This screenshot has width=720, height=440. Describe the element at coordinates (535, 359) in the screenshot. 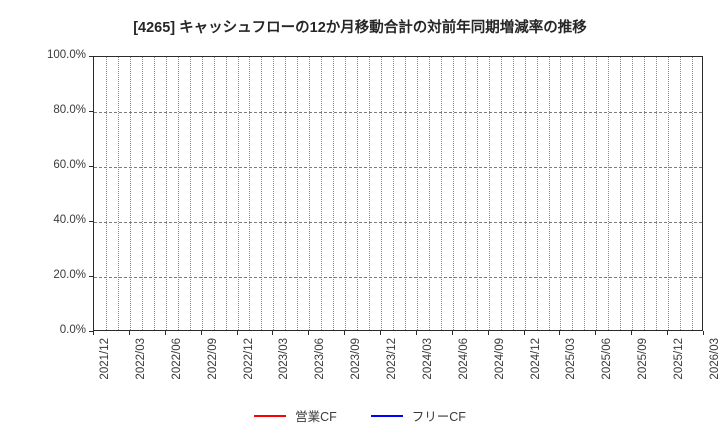

I see `x-axis-tick-label: 2024/12` at that location.